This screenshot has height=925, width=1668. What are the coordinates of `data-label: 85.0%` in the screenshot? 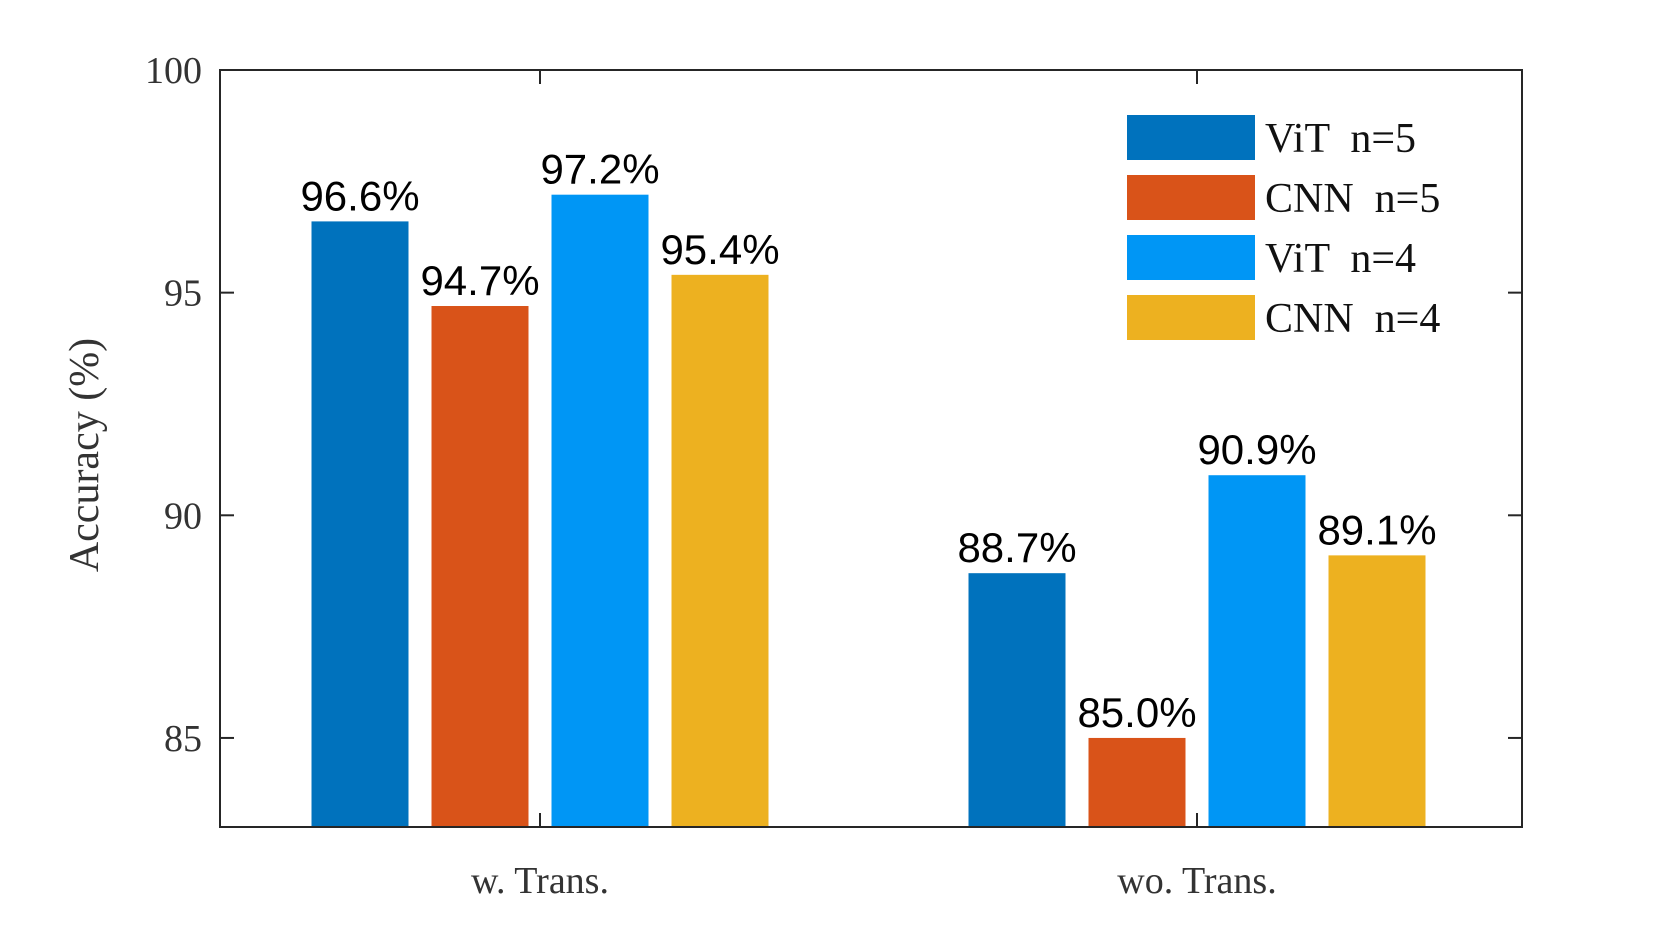 It's located at (1136, 712).